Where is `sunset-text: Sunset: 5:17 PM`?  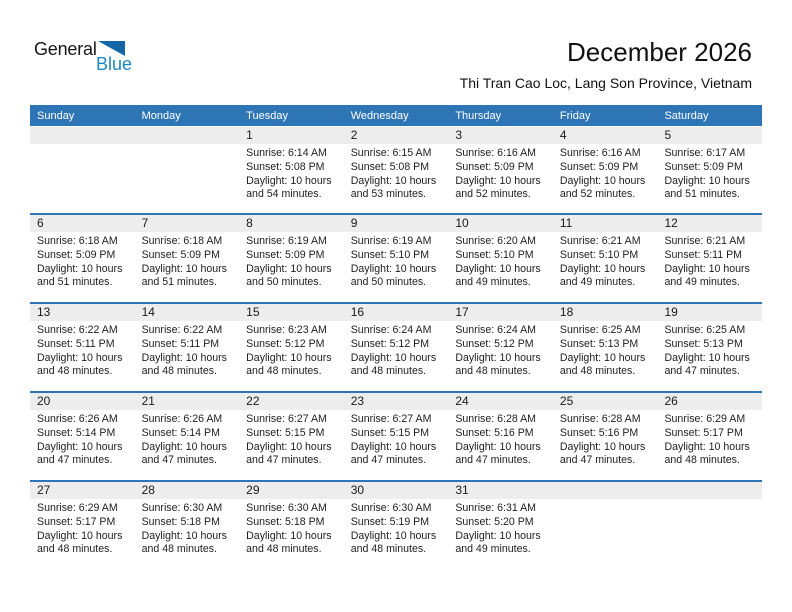
sunset-text: Sunset: 5:17 PM is located at coordinates (703, 432).